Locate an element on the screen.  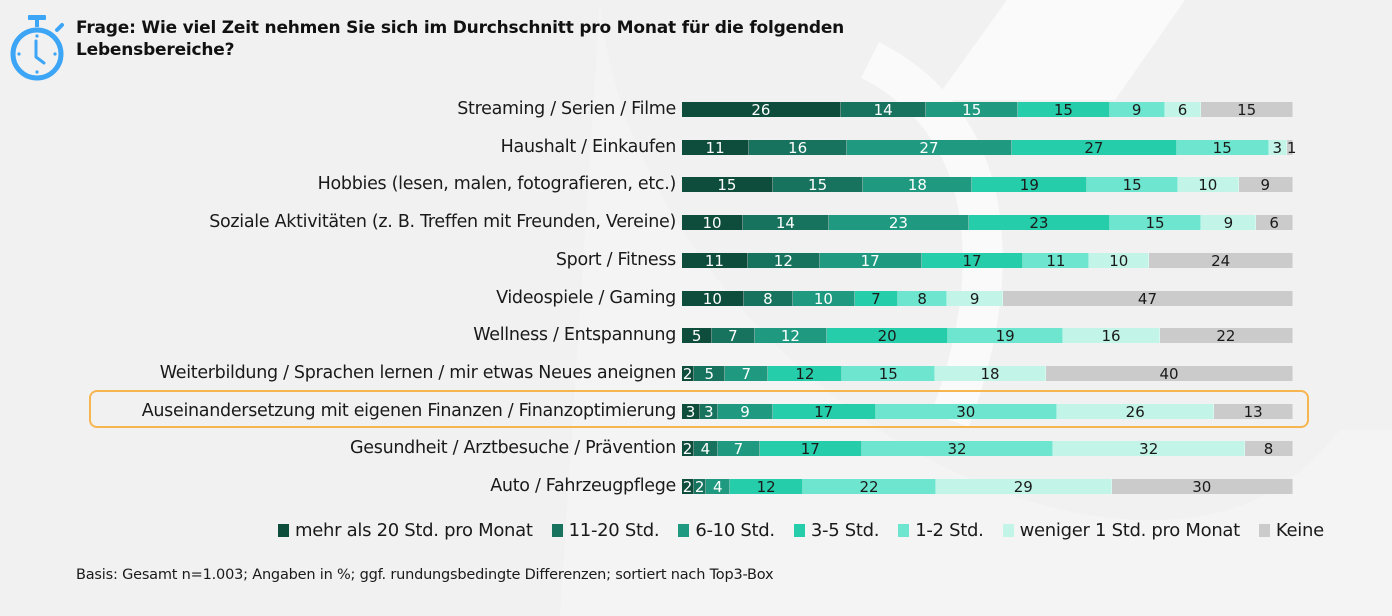
data-label: 19 is located at coordinates (1029, 185).